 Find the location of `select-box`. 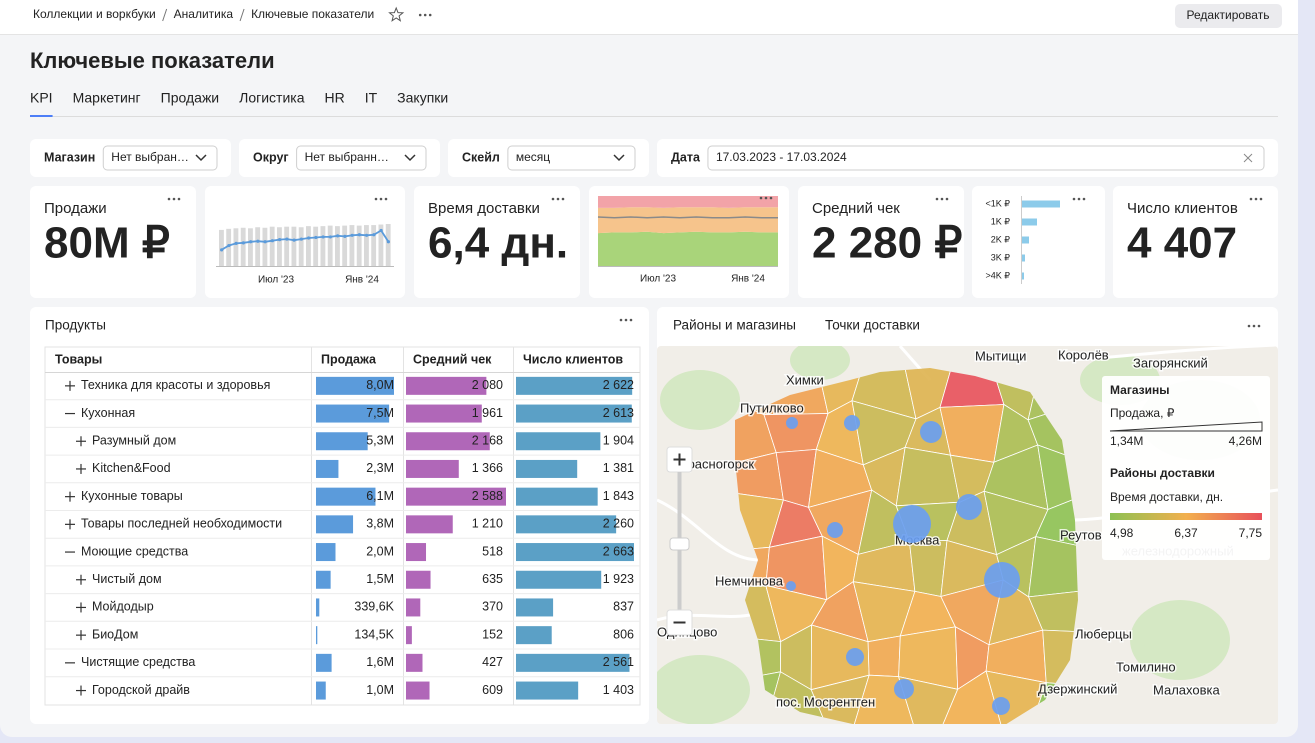

select-box is located at coordinates (571, 158).